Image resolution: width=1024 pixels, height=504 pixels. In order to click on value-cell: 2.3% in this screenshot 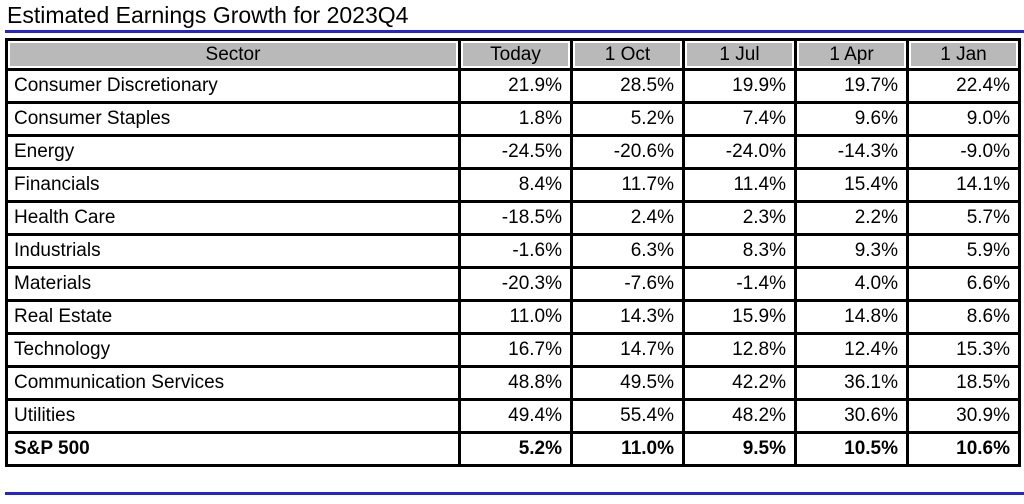, I will do `click(739, 218)`.